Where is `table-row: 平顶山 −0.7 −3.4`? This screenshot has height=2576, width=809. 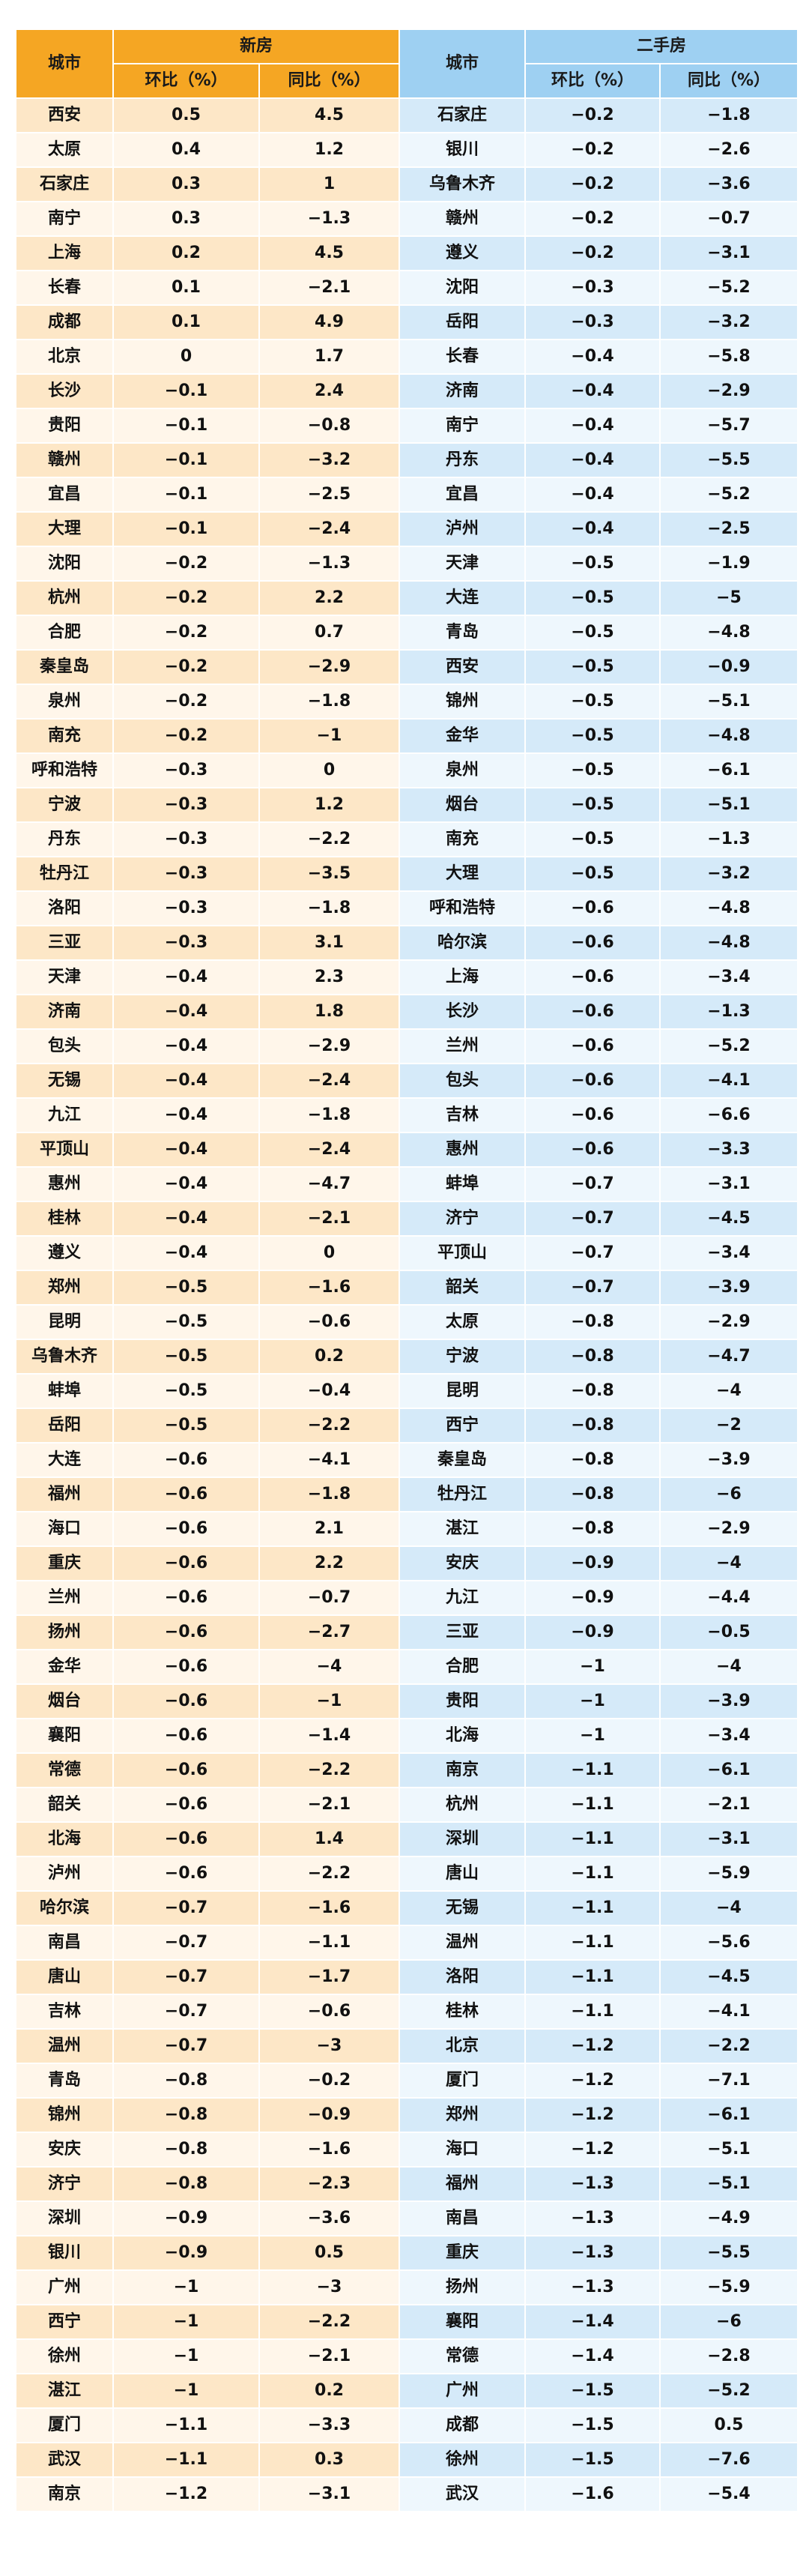
table-row: 平顶山 −0.7 −3.4 is located at coordinates (599, 1253).